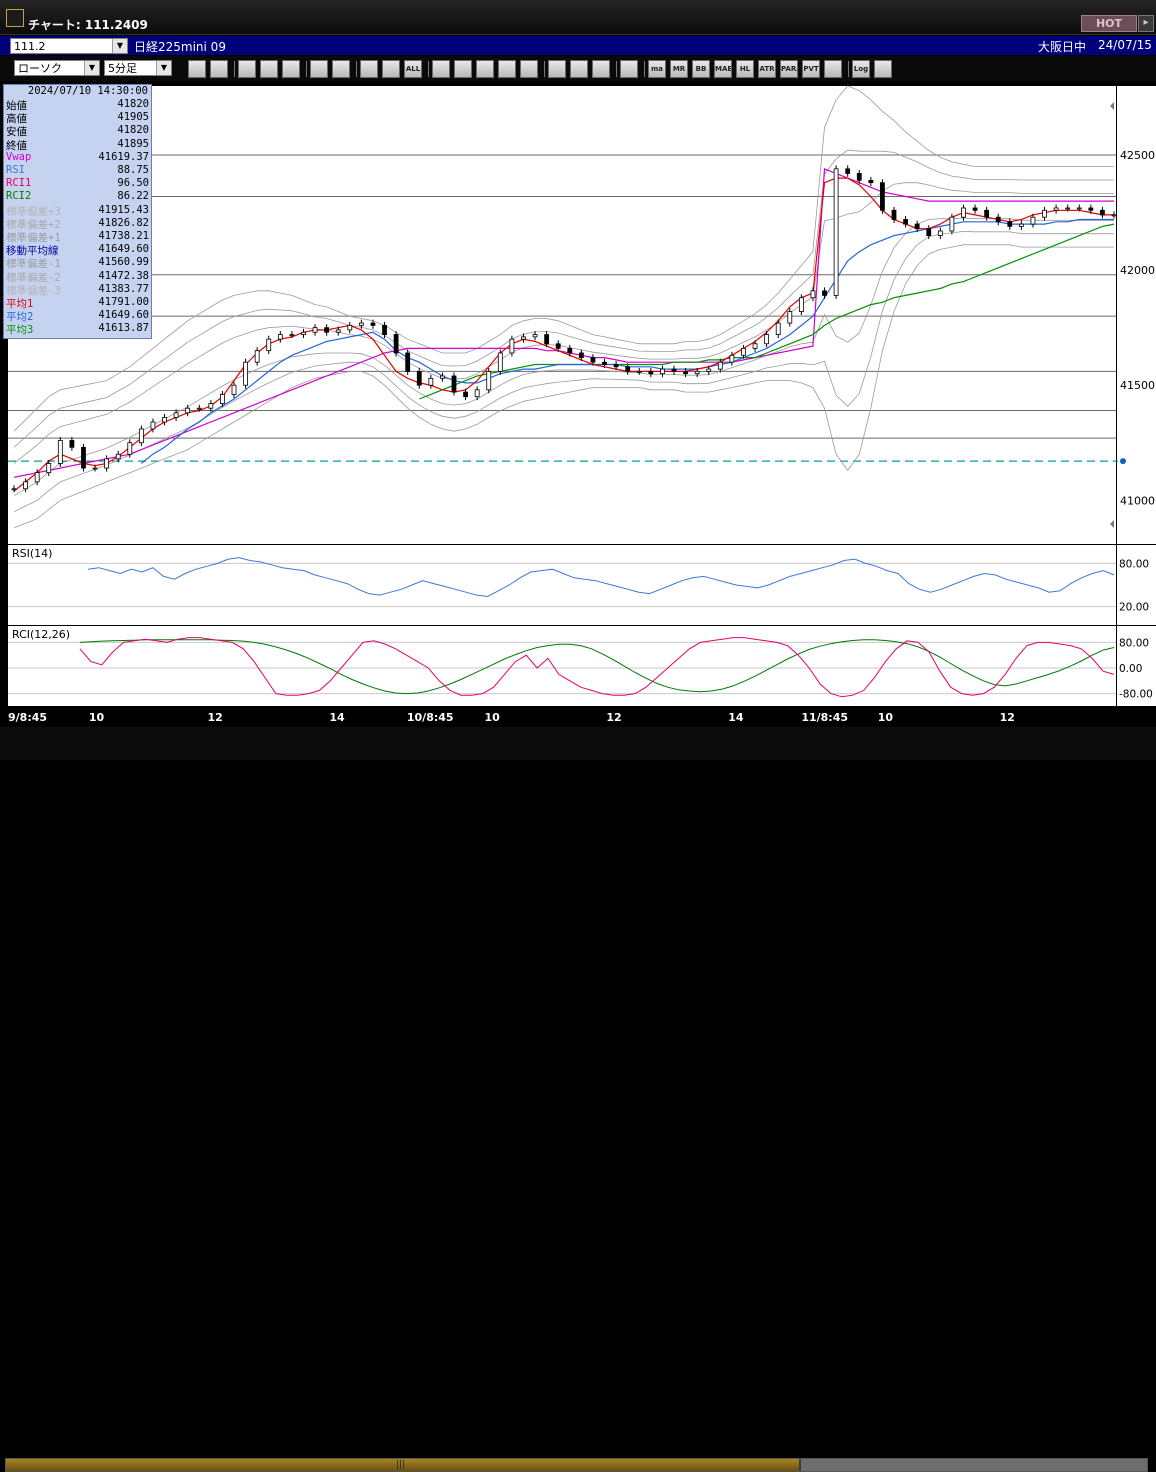 The height and width of the screenshot is (1472, 1156). I want to click on title-bar: チャート: 111.2409 HOT ▸, so click(578, 17).